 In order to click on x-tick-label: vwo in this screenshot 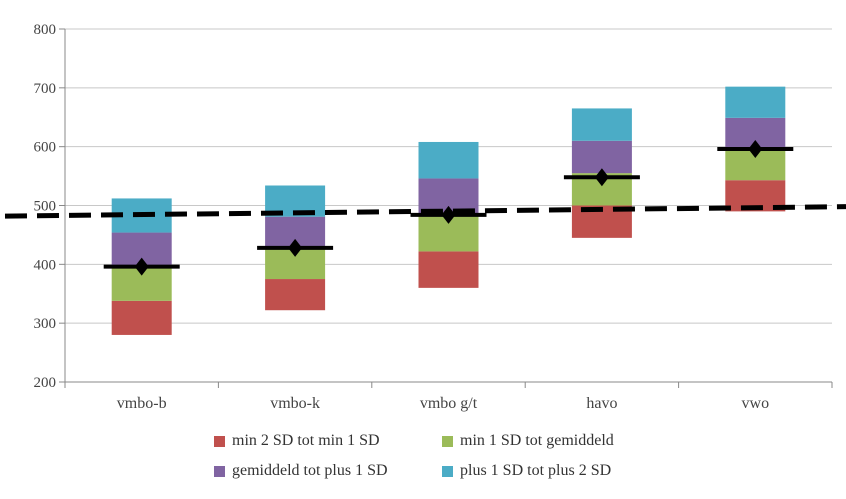, I will do `click(756, 403)`.